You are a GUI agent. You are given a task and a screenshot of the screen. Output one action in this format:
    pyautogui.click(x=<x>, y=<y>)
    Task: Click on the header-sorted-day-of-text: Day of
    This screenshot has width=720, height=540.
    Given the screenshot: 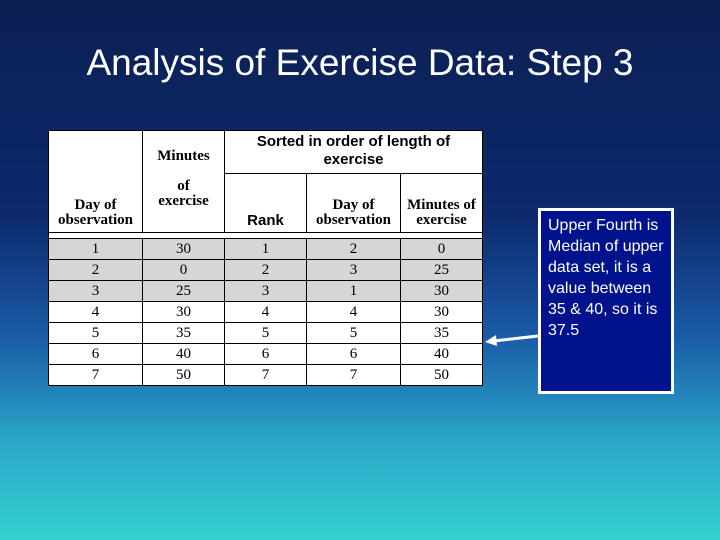 What is the action you would take?
    pyautogui.click(x=353, y=205)
    